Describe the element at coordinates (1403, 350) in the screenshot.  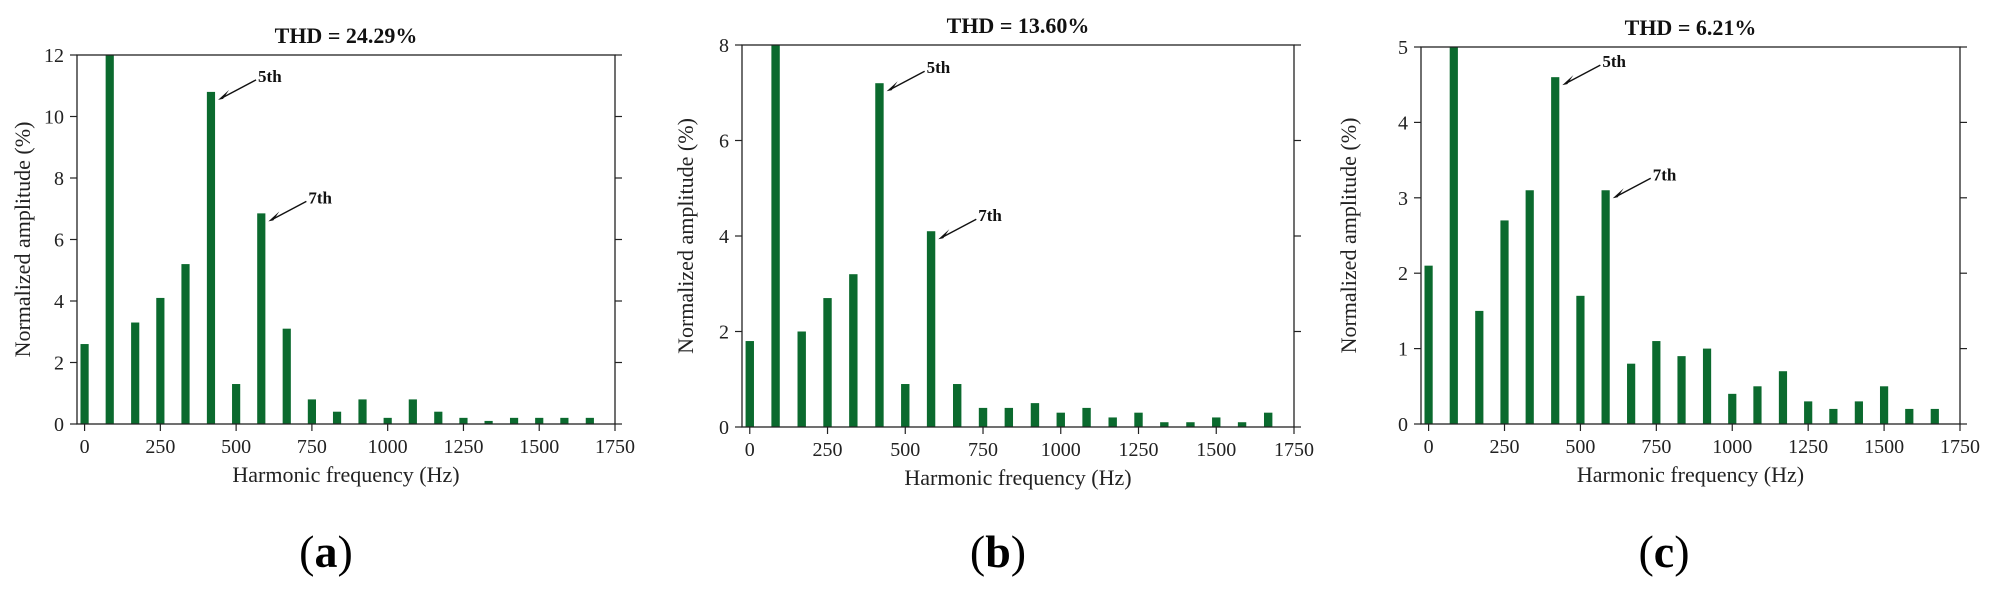
I see `y-tick-label: 1` at that location.